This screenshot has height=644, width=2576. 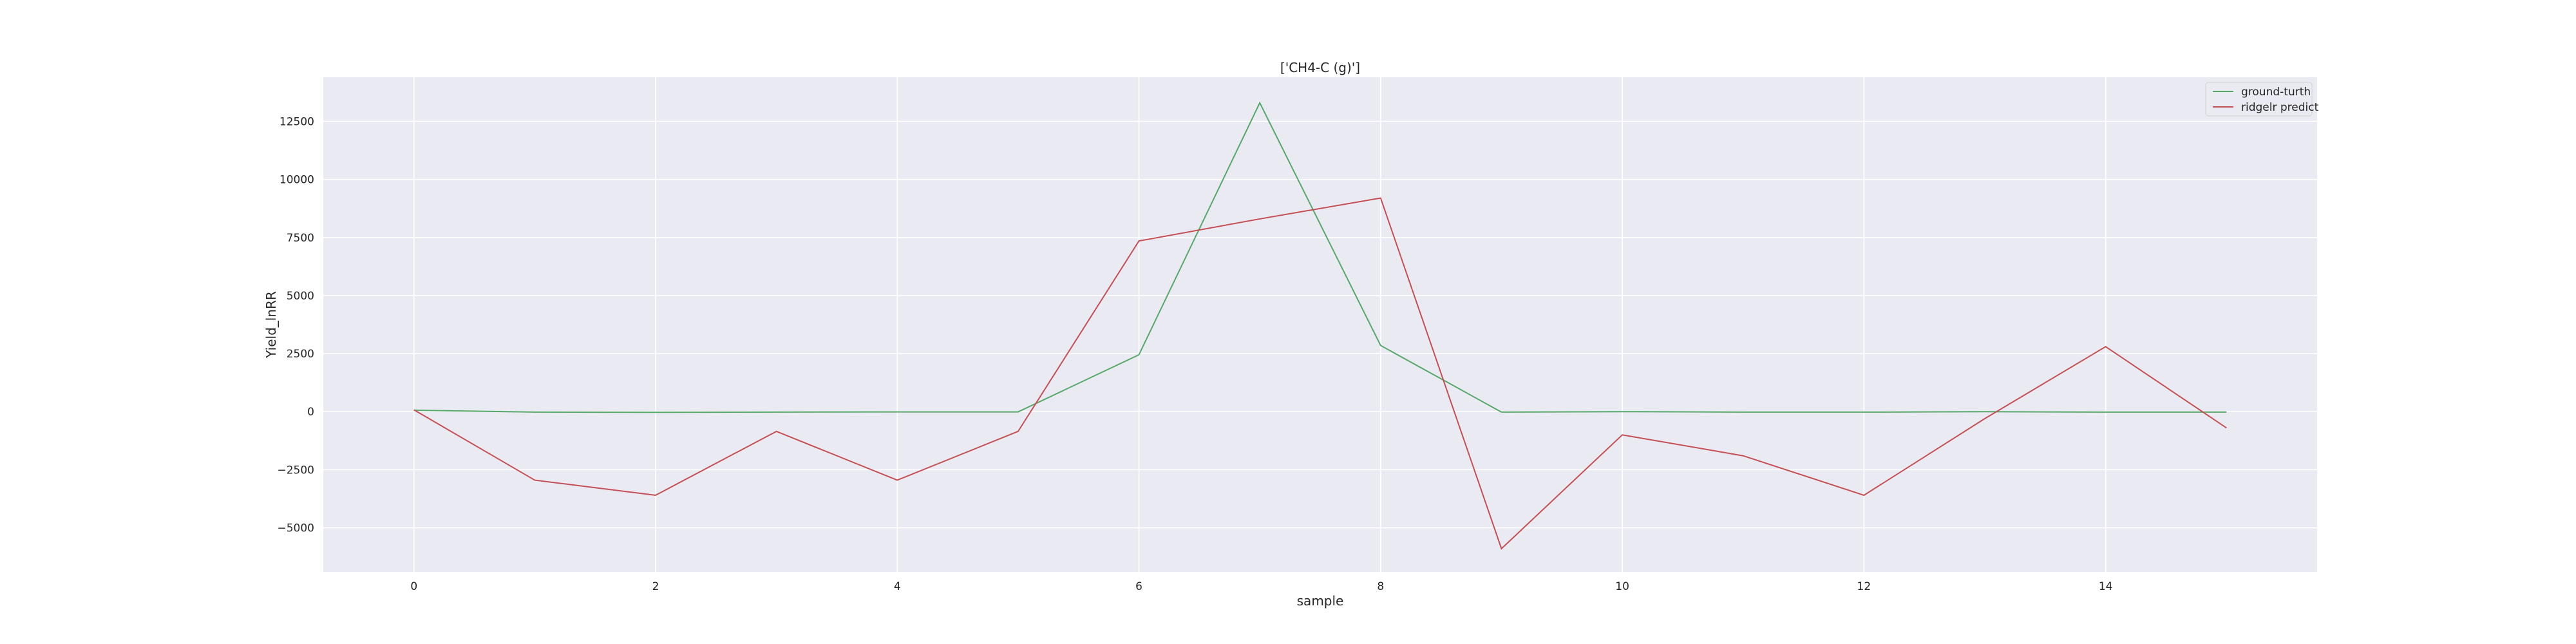 I want to click on y-tick-label: 12500, so click(x=296, y=123).